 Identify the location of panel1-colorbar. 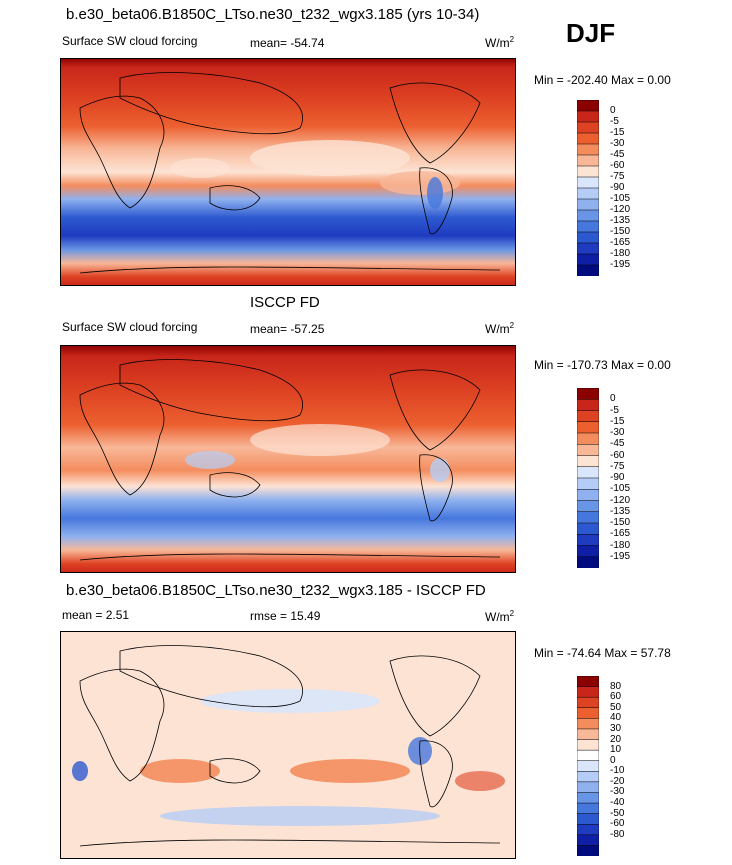
(588, 188).